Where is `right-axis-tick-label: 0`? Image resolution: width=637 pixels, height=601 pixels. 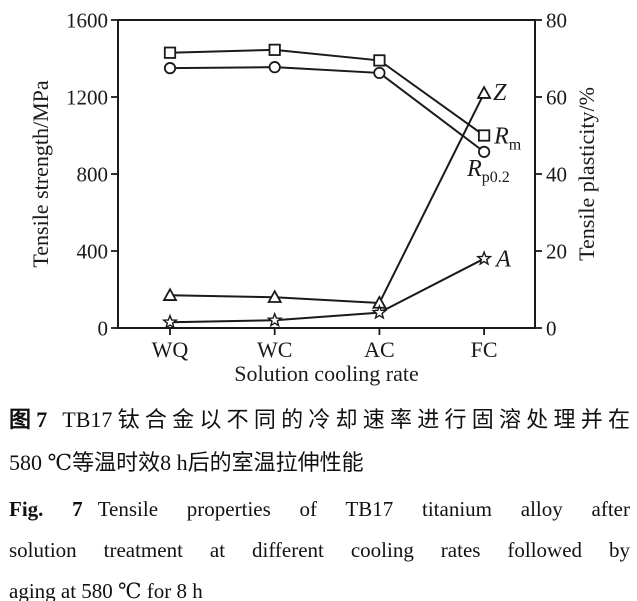 right-axis-tick-label: 0 is located at coordinates (551, 329).